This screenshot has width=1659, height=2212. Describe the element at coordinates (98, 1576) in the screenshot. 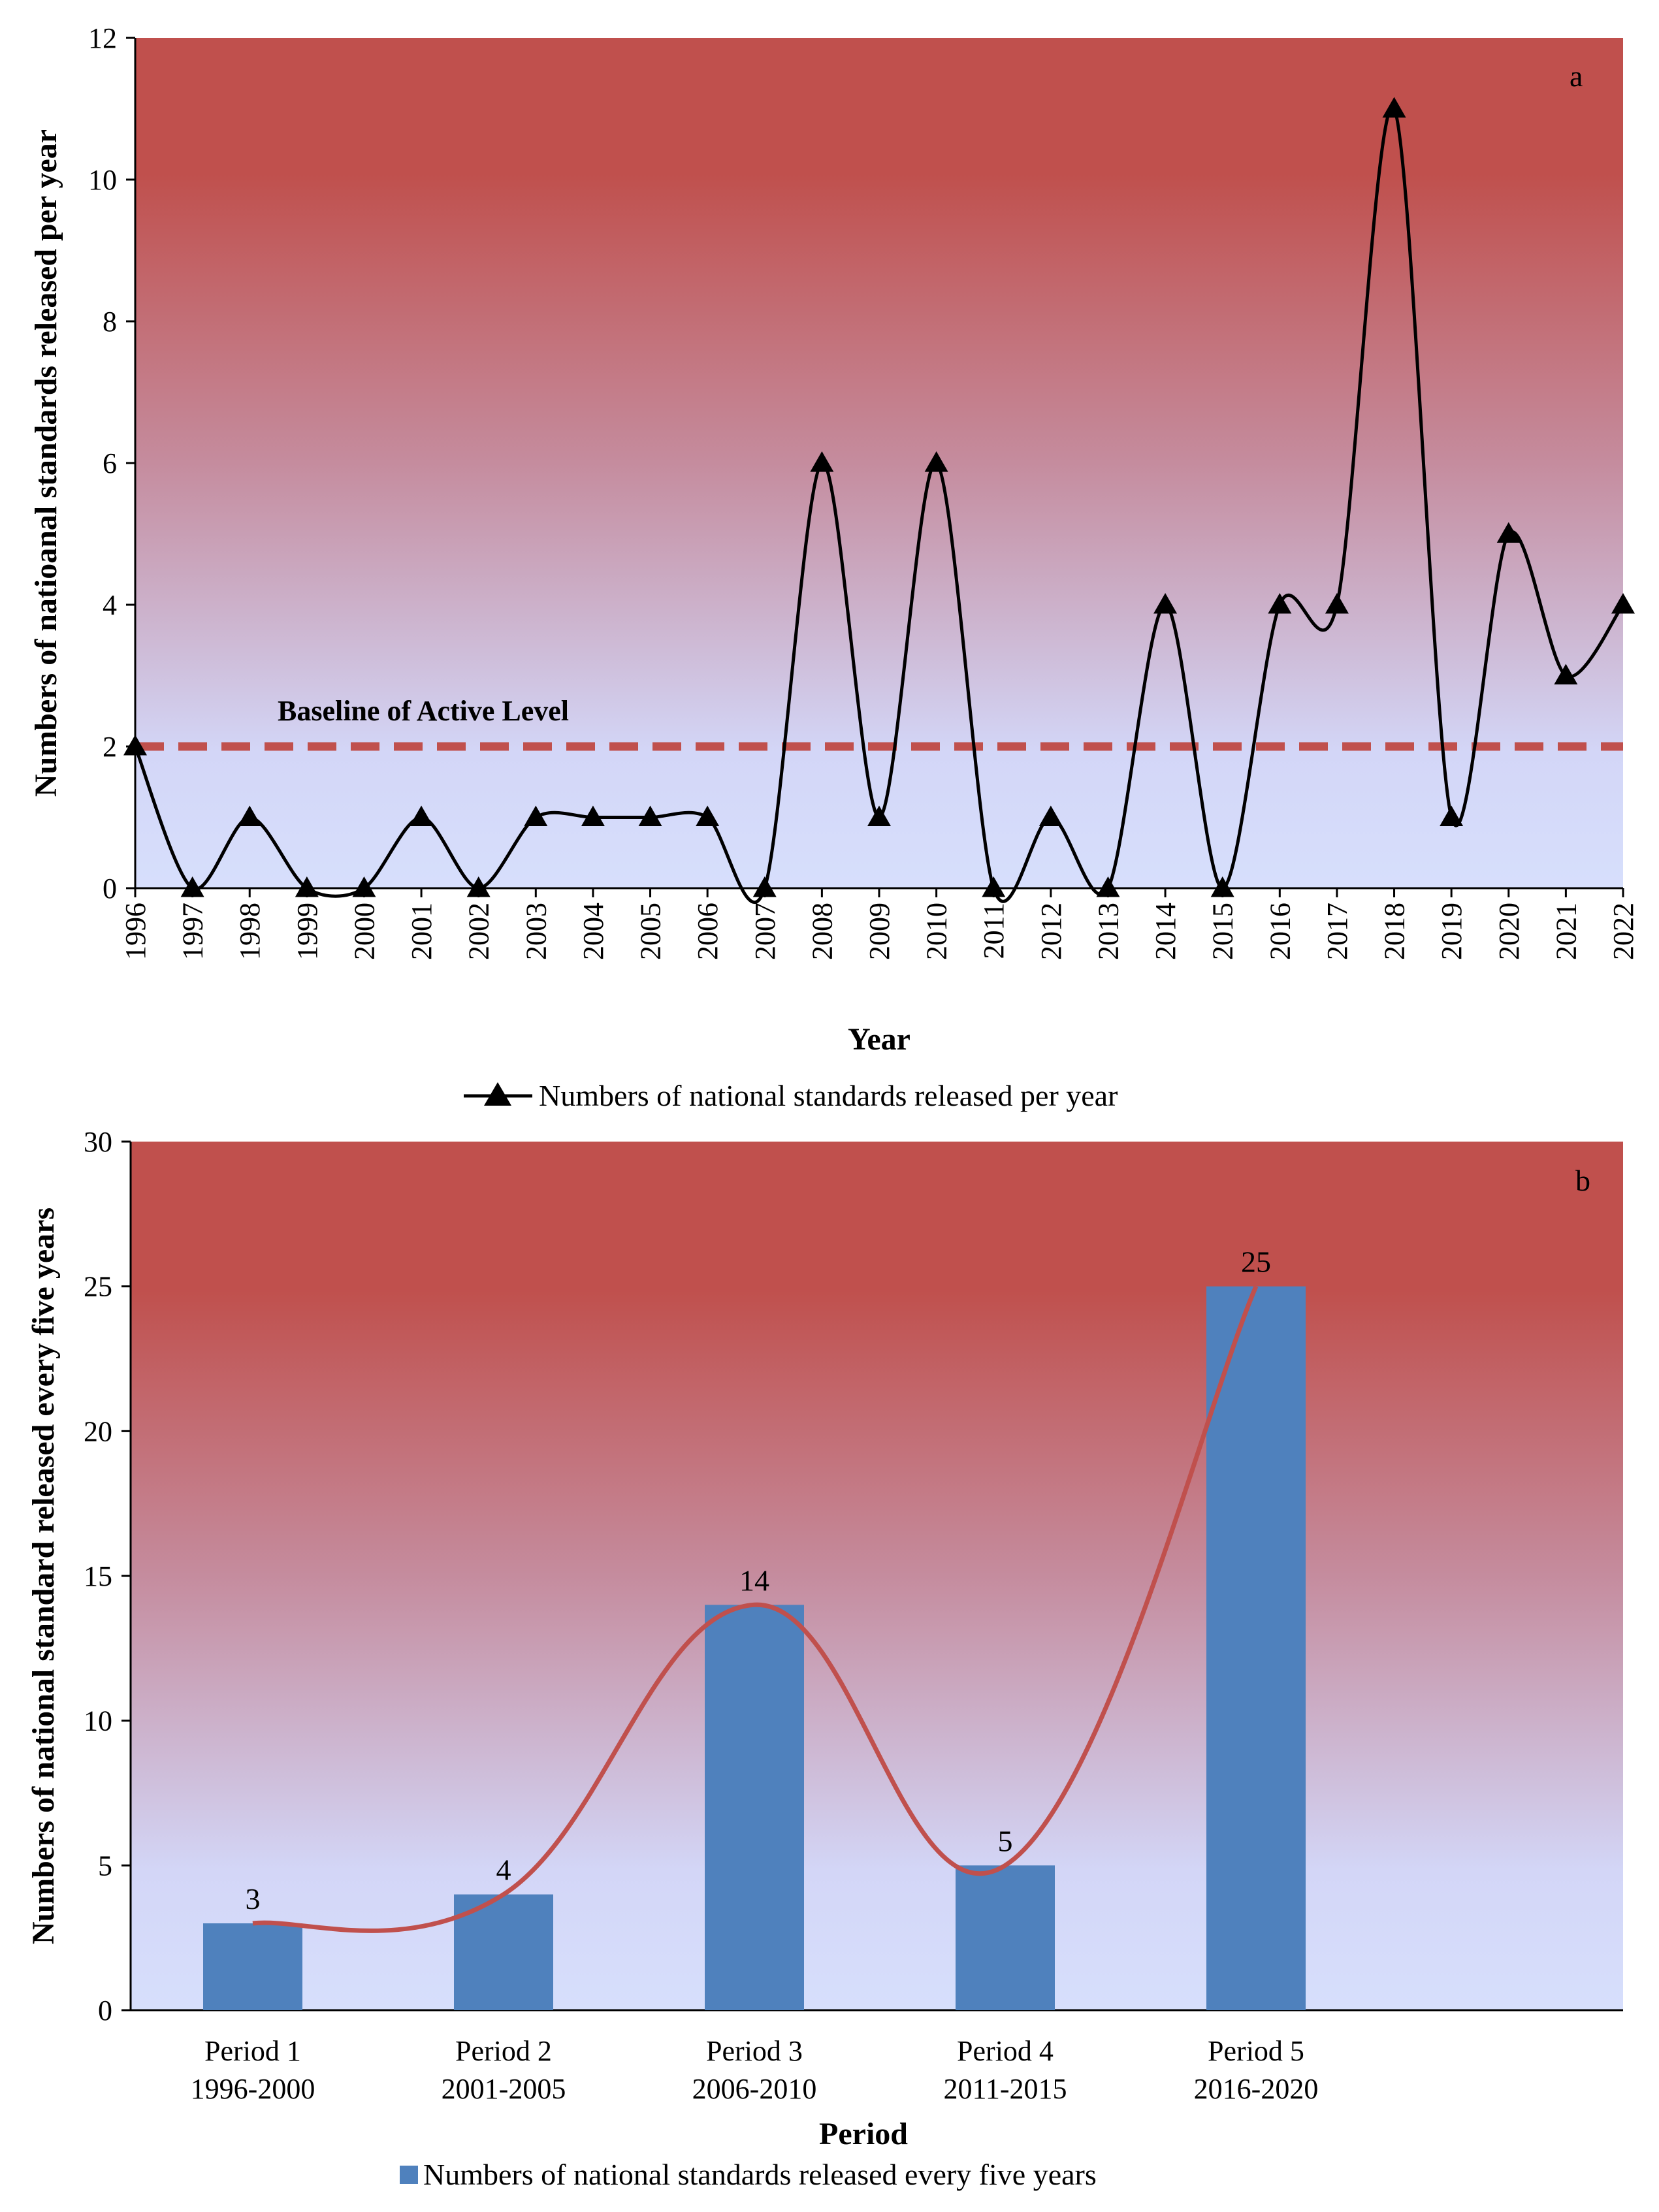

I see `y-tick-label: 15` at that location.